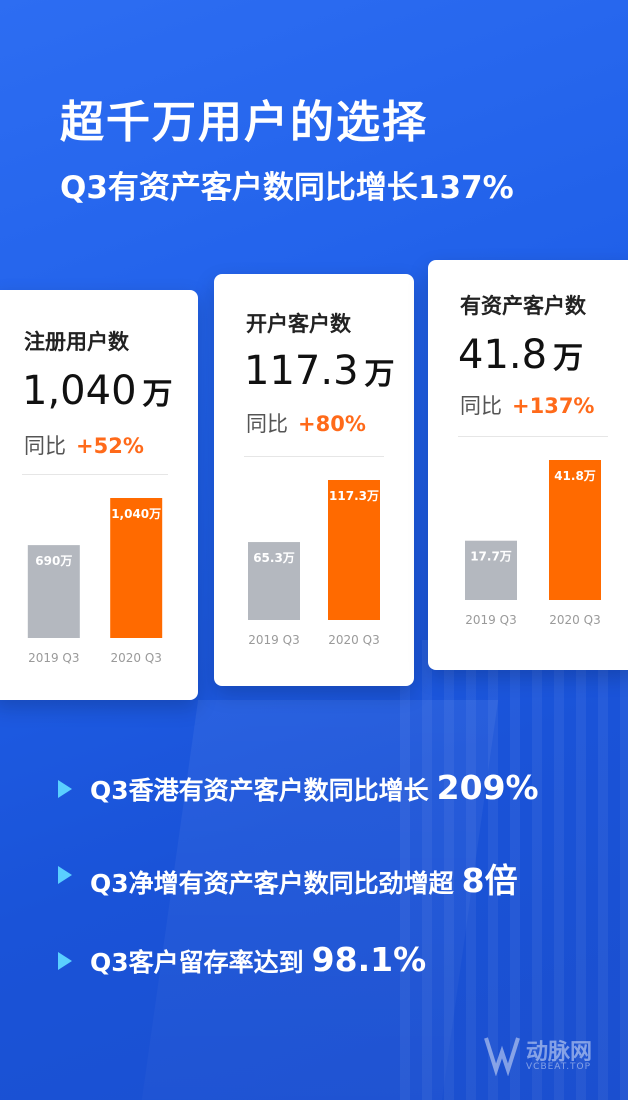  What do you see at coordinates (97, 391) in the screenshot?
I see `card-value: 1,040 万` at bounding box center [97, 391].